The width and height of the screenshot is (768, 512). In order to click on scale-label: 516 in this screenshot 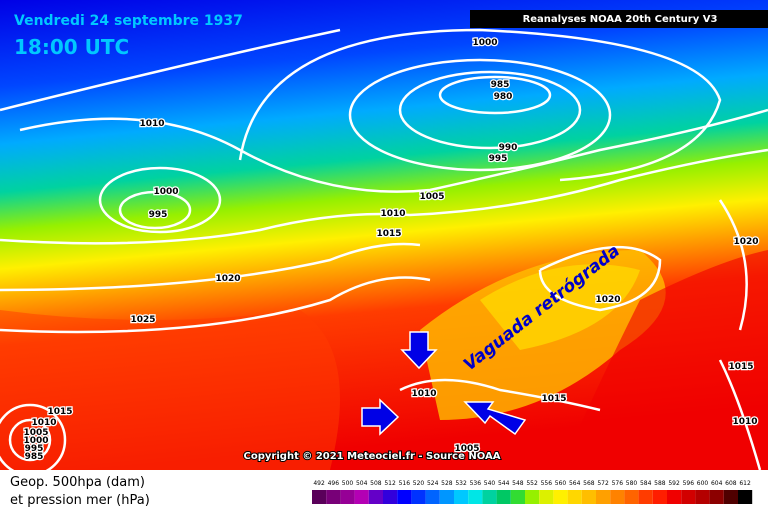, I will do `click(405, 483)`.